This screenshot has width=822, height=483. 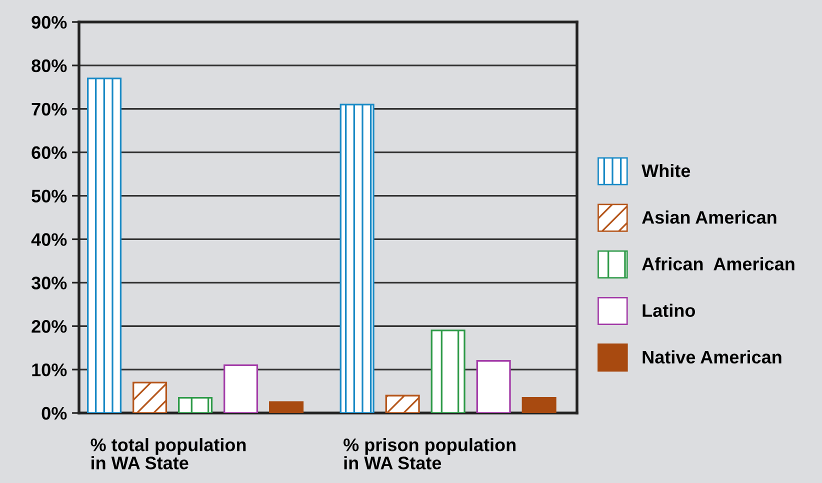 What do you see at coordinates (49, 65) in the screenshot?
I see `y-tick-label: 80%` at bounding box center [49, 65].